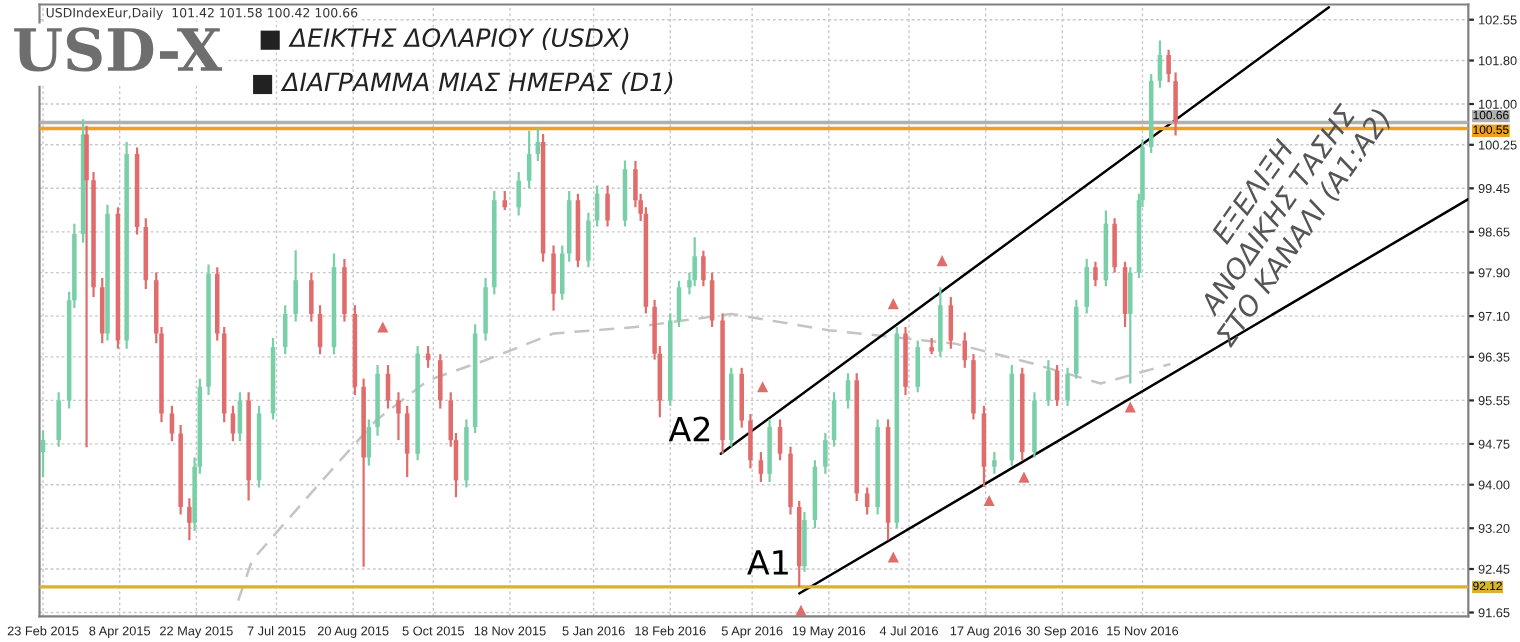  I want to click on annotation: ■ ΔΕΙΚΤΗΣ ΔΟΛΑΡΙΟΥ (USDX), so click(444, 38).